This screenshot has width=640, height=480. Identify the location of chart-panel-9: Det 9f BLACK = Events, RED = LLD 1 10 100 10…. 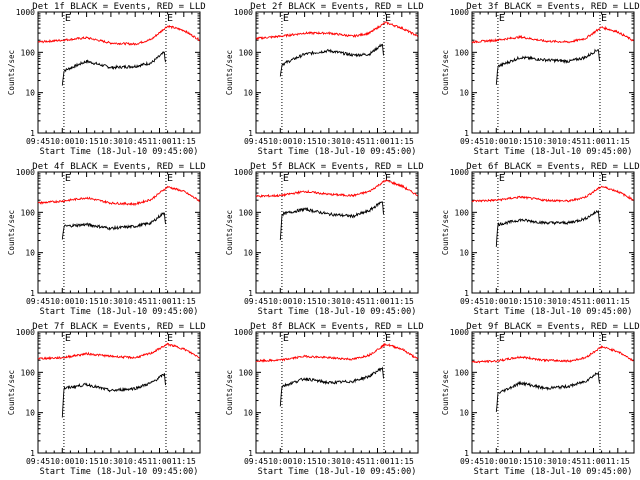
(540, 399).